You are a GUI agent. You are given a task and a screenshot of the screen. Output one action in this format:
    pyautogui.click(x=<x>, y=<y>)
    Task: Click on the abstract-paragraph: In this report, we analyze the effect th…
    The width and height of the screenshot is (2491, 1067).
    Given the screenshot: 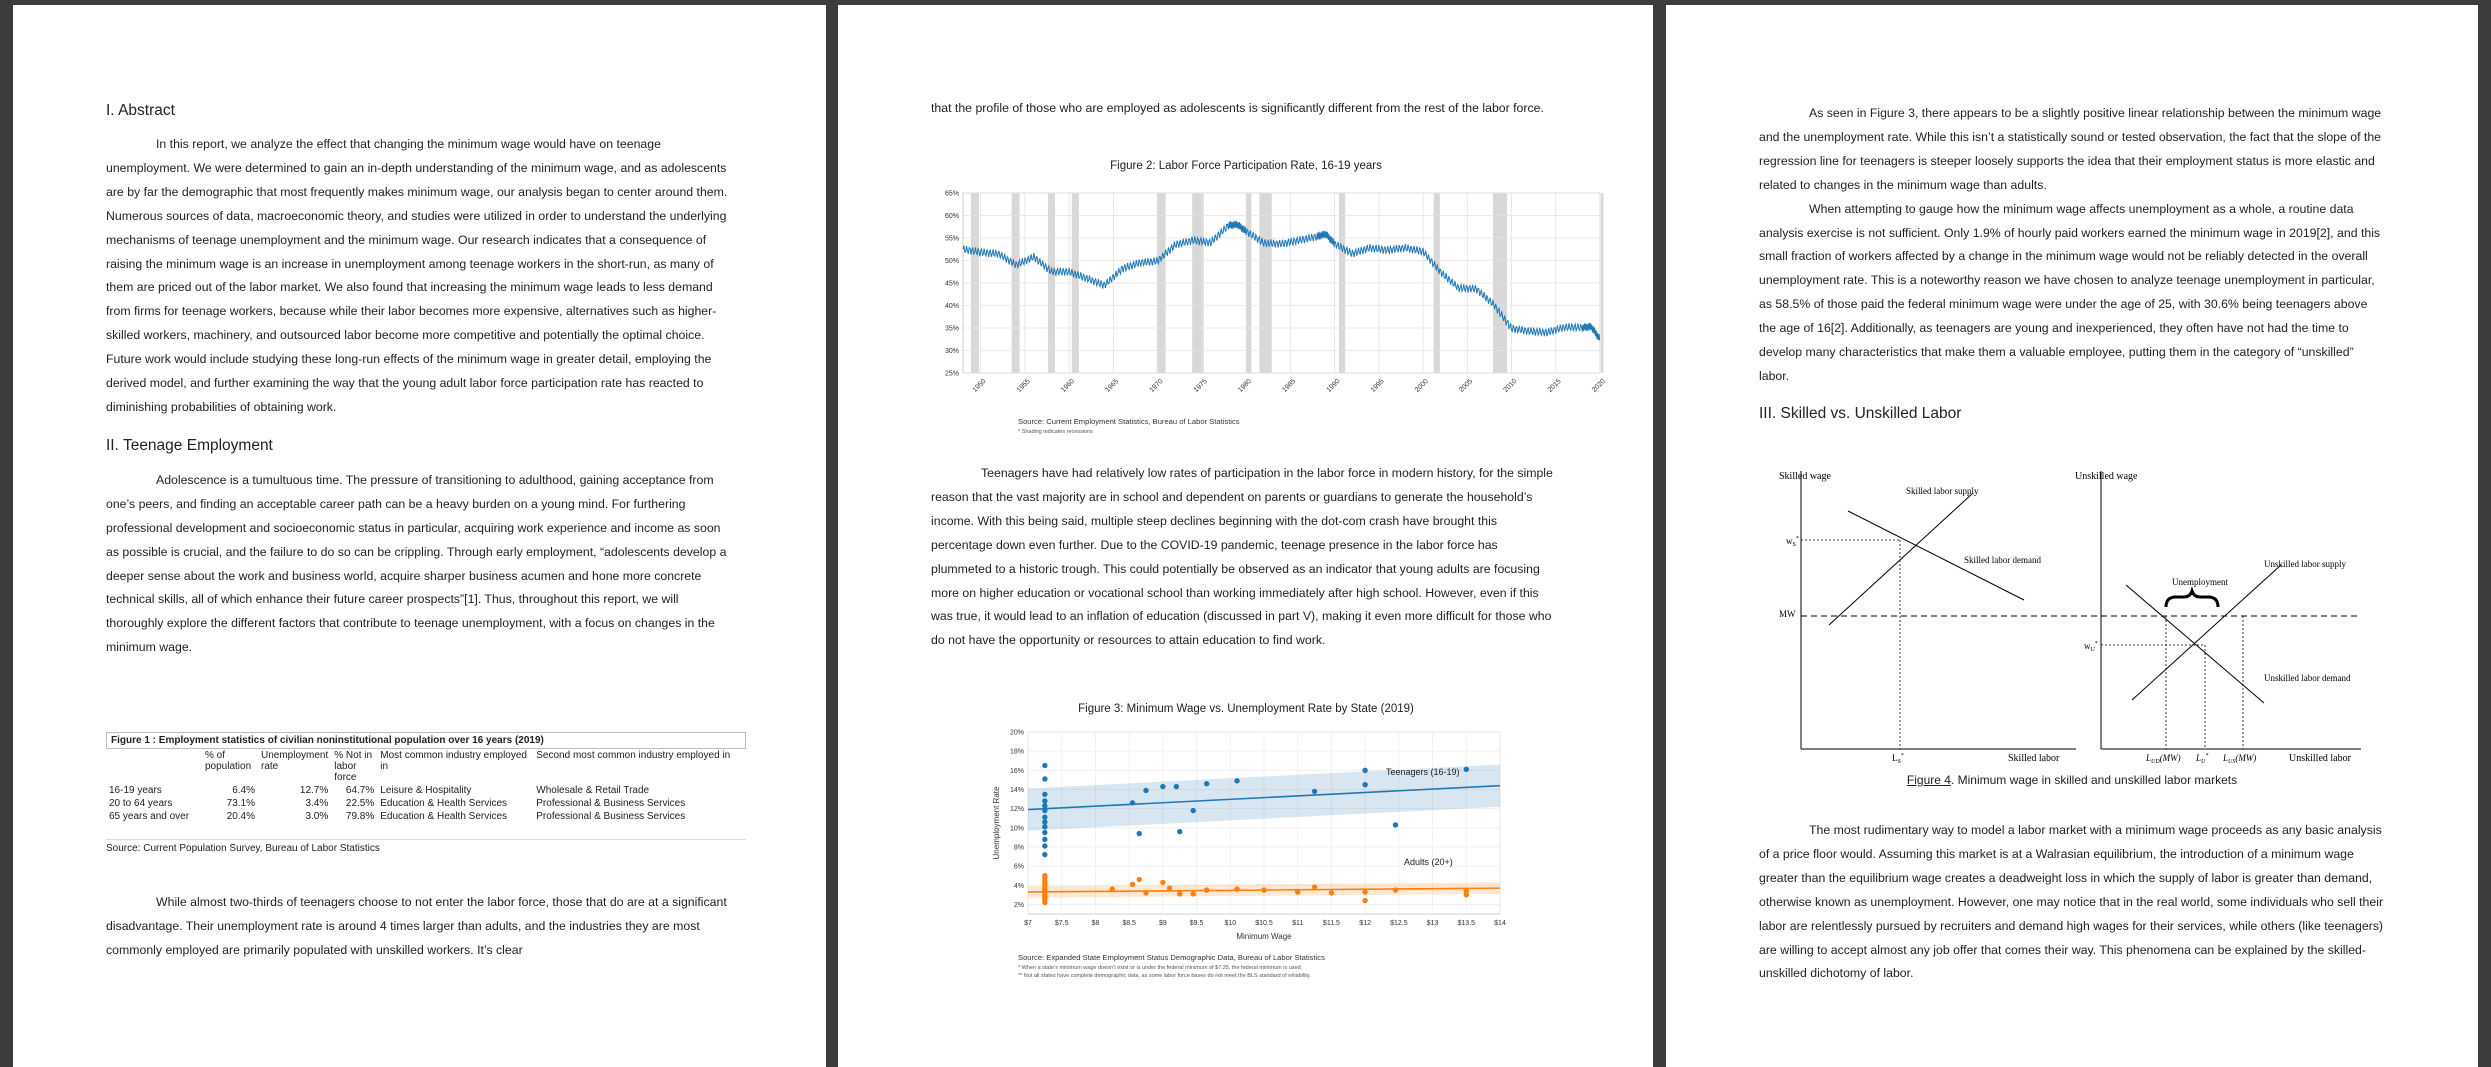 What is the action you would take?
    pyautogui.click(x=417, y=275)
    